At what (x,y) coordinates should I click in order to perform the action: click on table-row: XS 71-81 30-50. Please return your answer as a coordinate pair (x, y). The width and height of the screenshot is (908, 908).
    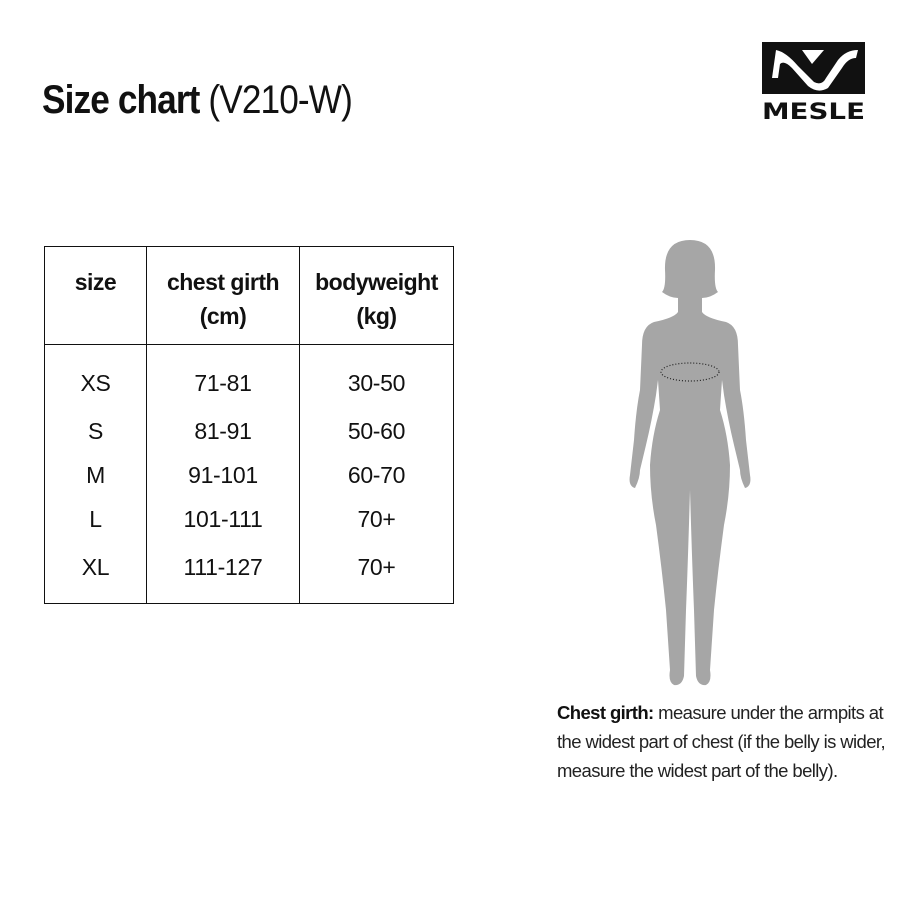
    Looking at the image, I should click on (249, 376).